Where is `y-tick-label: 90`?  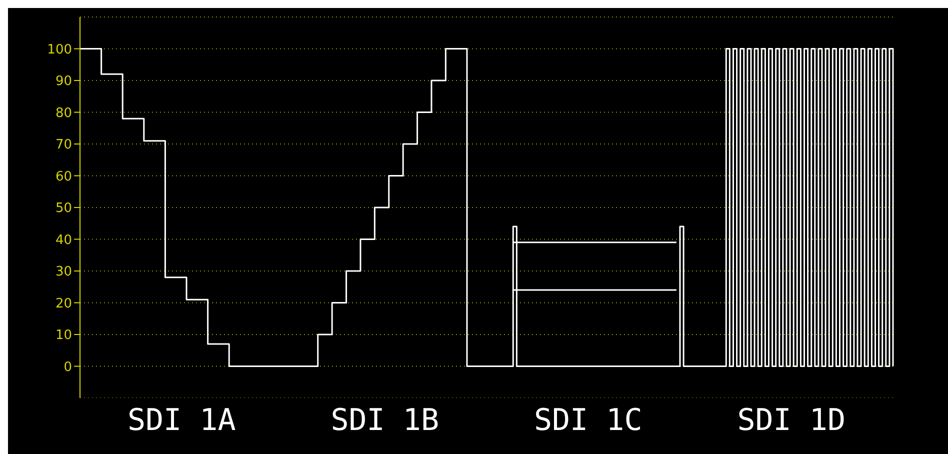
y-tick-label: 90 is located at coordinates (63, 82).